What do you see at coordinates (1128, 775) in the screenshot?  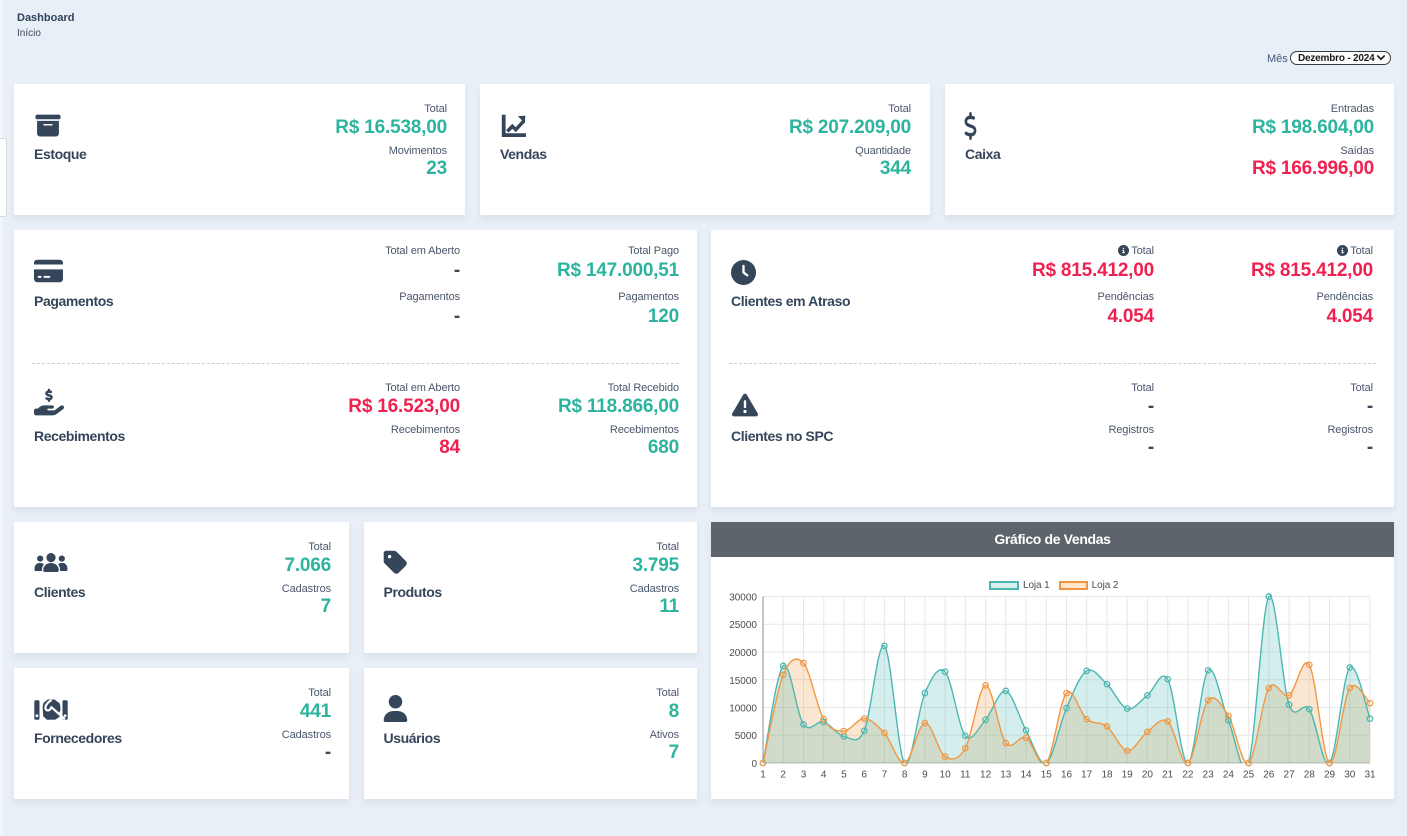 I see `svg-text: 19` at bounding box center [1128, 775].